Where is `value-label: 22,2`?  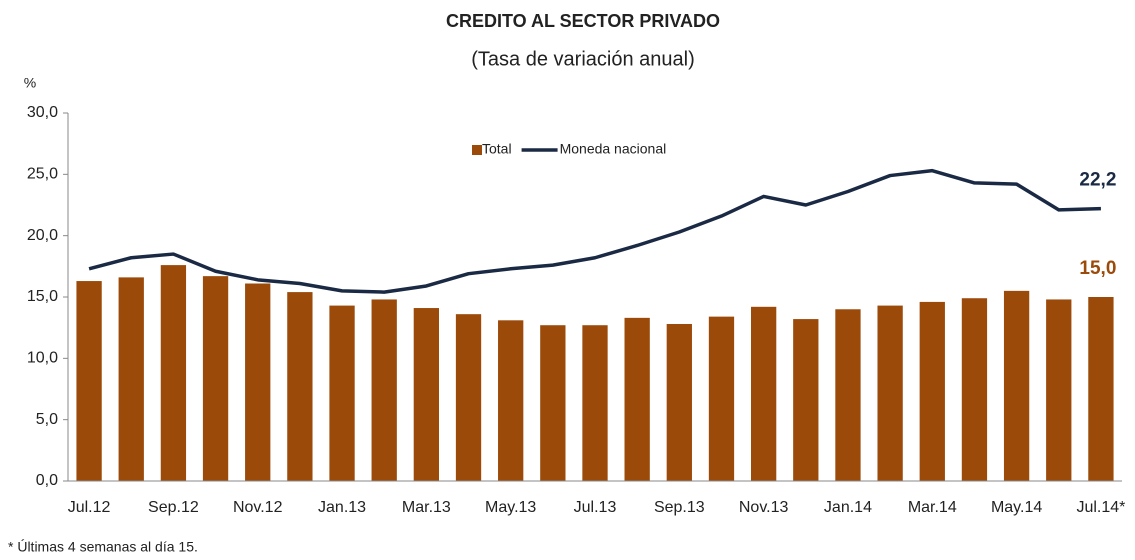 value-label: 22,2 is located at coordinates (1097, 180).